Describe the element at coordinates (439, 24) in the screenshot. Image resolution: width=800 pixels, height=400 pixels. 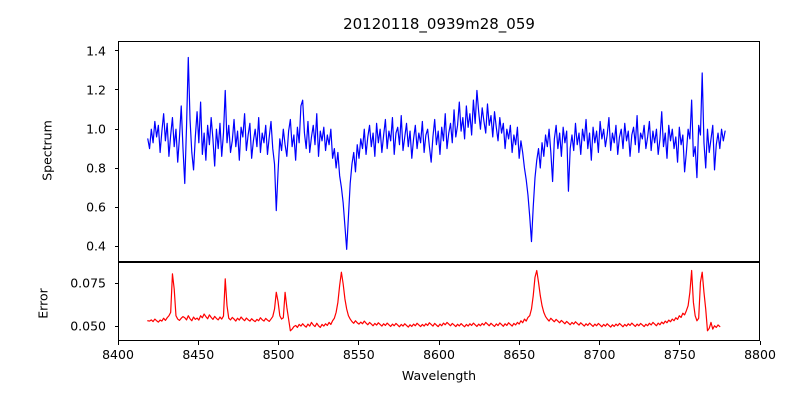
I see `page-title: 20120118_0939m28_059` at that location.